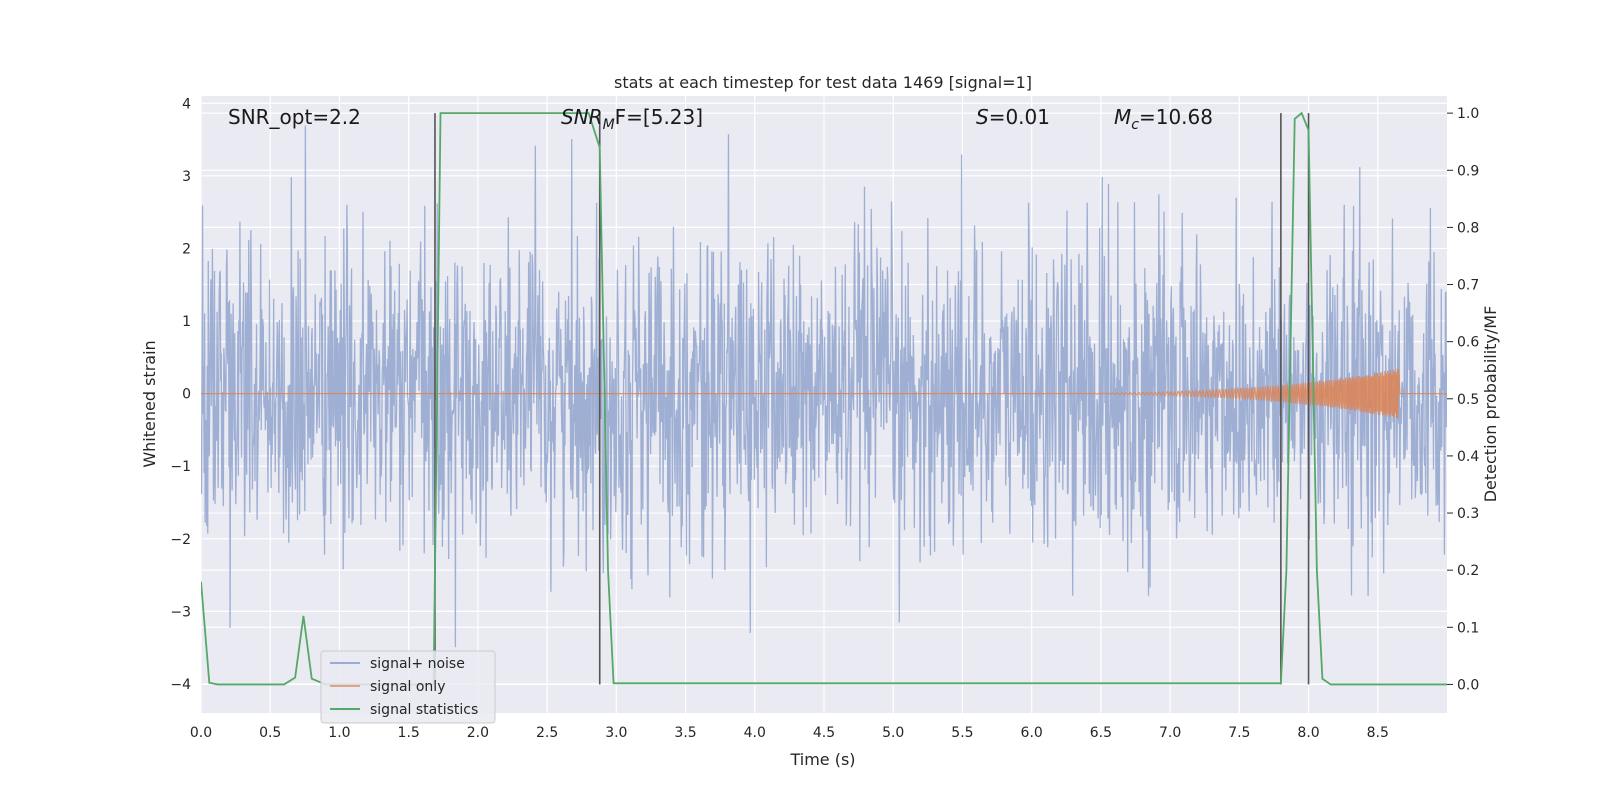 Image resolution: width=1600 pixels, height=800 pixels. What do you see at coordinates (1239, 733) in the screenshot?
I see `x-tick-label-15: 7.5` at bounding box center [1239, 733].